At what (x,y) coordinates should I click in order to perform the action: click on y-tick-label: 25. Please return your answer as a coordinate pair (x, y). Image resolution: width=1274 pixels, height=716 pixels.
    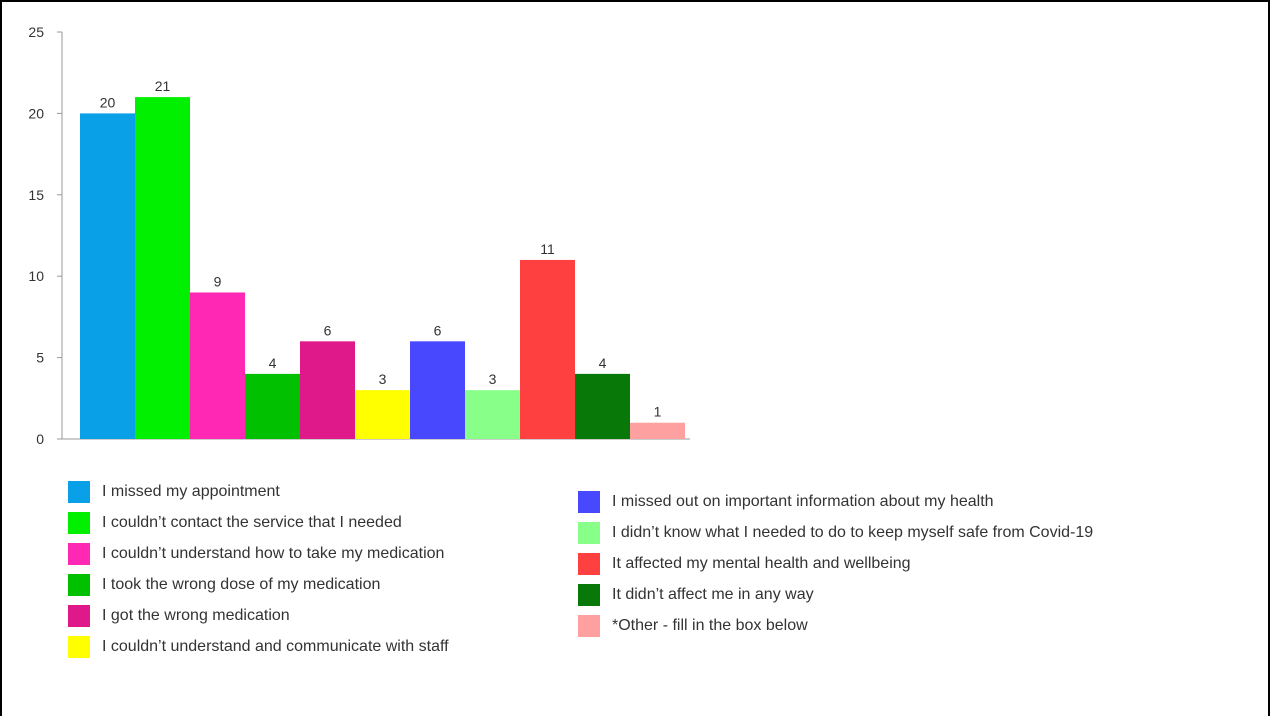
    Looking at the image, I should click on (36, 32).